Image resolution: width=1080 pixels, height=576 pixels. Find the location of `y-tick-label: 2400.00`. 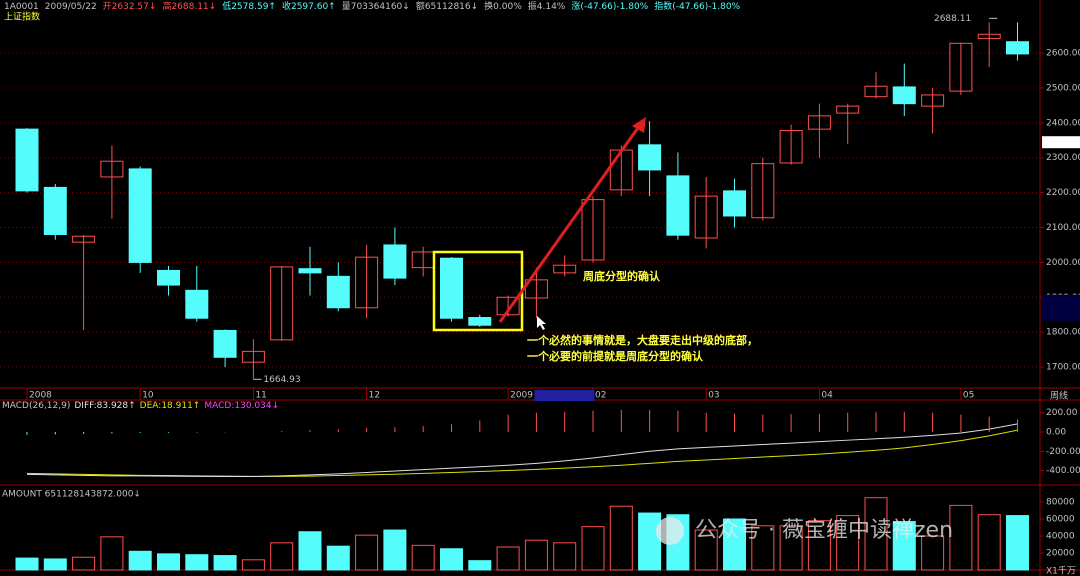

y-tick-label: 2400.00 is located at coordinates (1063, 123).